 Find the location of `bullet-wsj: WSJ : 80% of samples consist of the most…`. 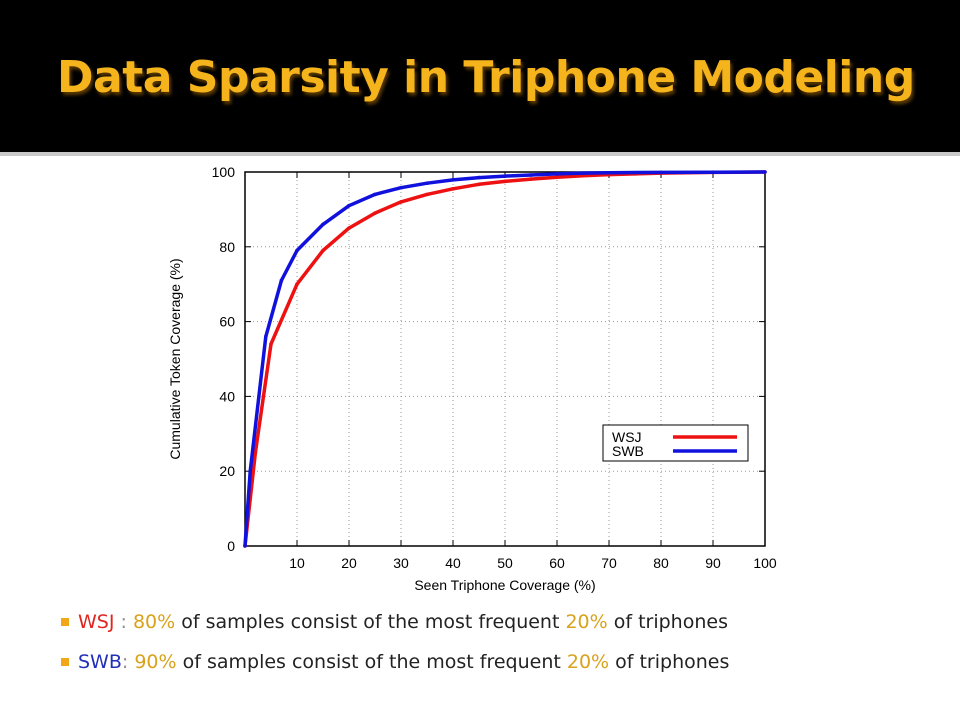

bullet-wsj: WSJ : 80% of samples consist of the most… is located at coordinates (499, 622).